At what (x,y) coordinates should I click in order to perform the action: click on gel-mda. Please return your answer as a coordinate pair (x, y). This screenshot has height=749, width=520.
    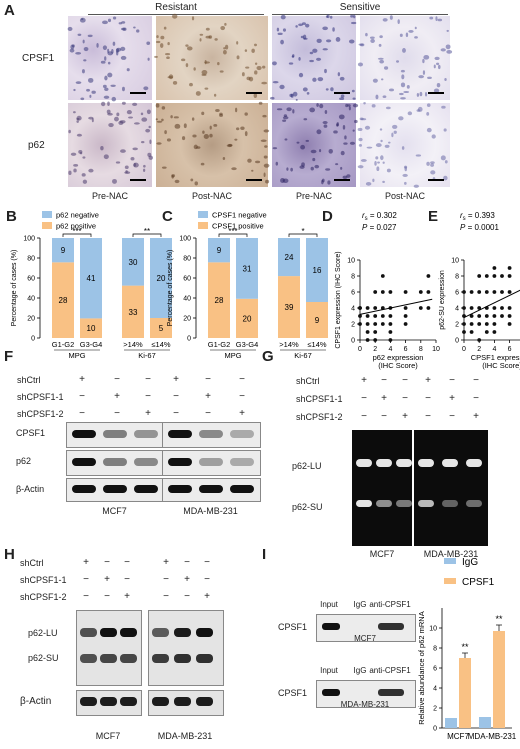
    Looking at the image, I should click on (451, 488).